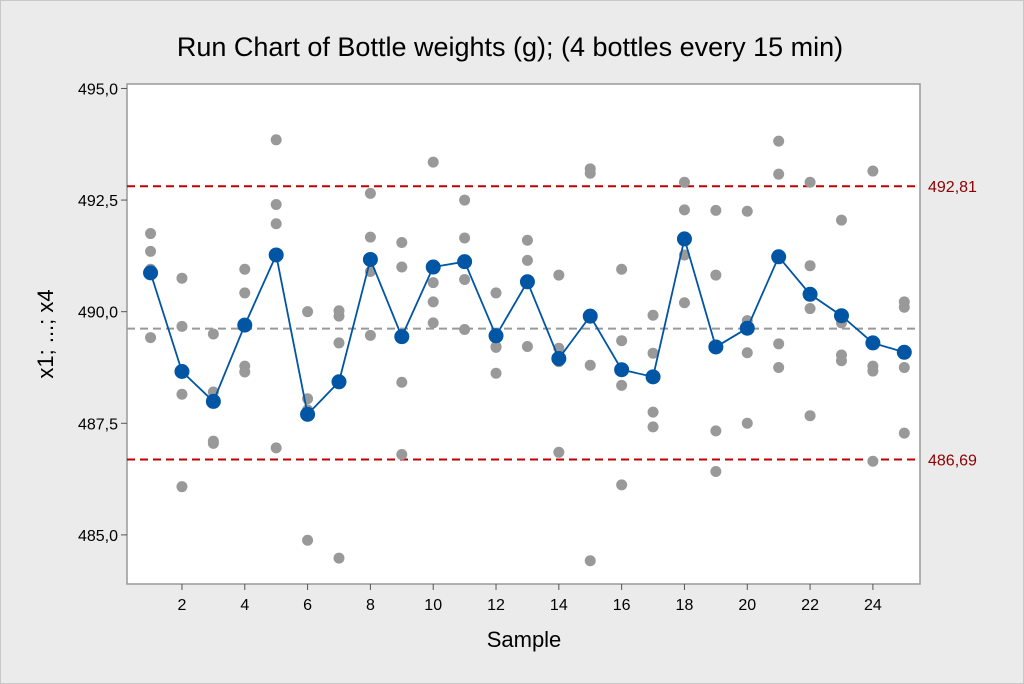 The height and width of the screenshot is (684, 1024). I want to click on x-axis-label: Sample, so click(524, 639).